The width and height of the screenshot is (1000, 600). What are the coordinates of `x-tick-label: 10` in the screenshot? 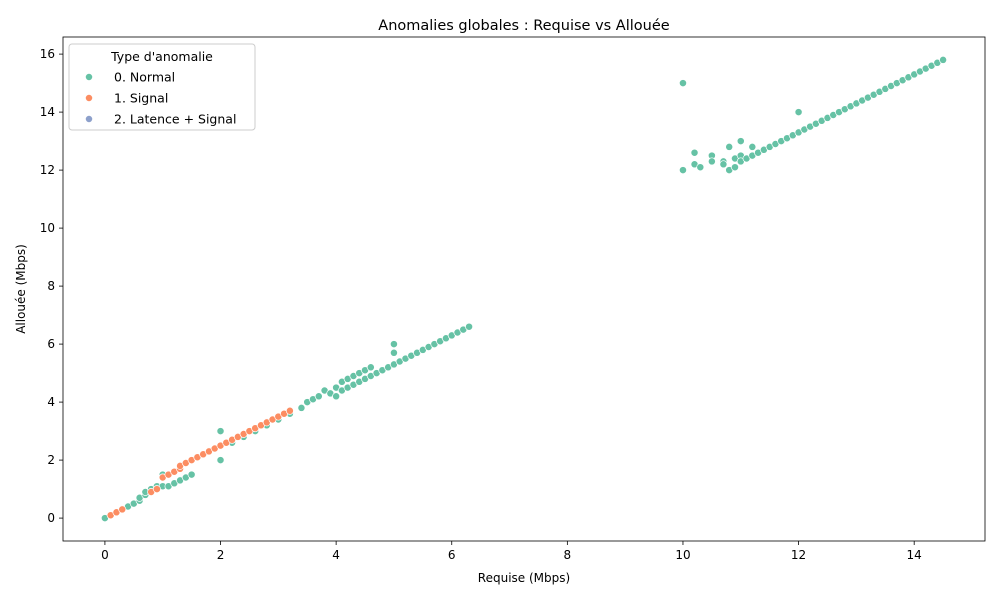 It's located at (682, 555).